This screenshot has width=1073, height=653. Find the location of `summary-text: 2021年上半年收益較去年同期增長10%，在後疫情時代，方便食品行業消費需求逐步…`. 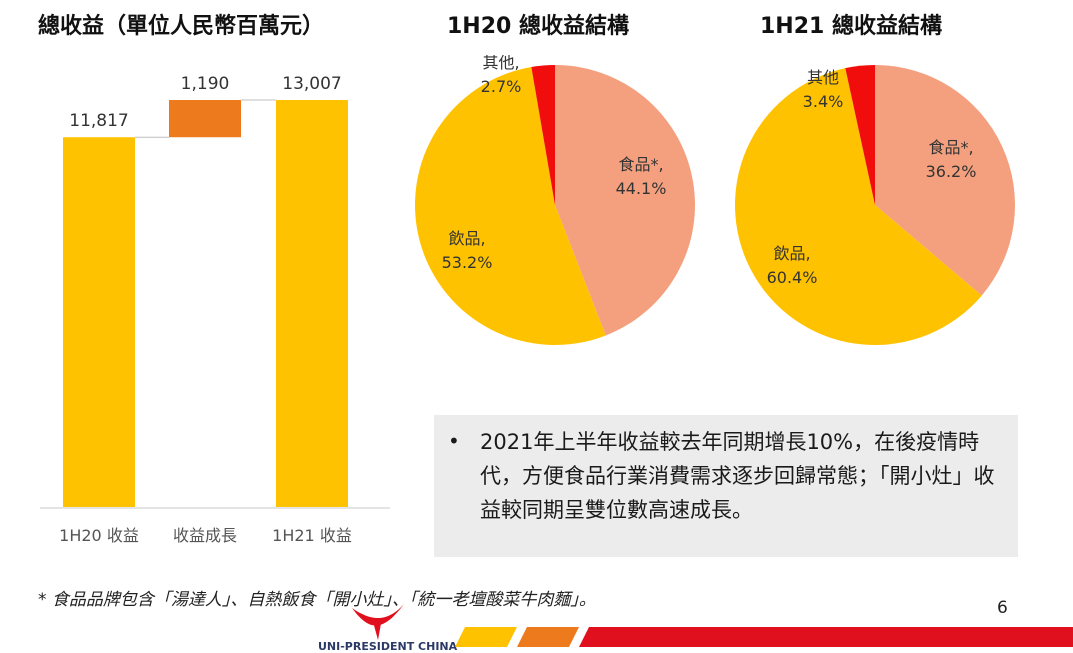

summary-text: 2021年上半年收益較去年同期增長10%，在後疫情時代，方便食品行業消費需求逐步… is located at coordinates (737, 476).